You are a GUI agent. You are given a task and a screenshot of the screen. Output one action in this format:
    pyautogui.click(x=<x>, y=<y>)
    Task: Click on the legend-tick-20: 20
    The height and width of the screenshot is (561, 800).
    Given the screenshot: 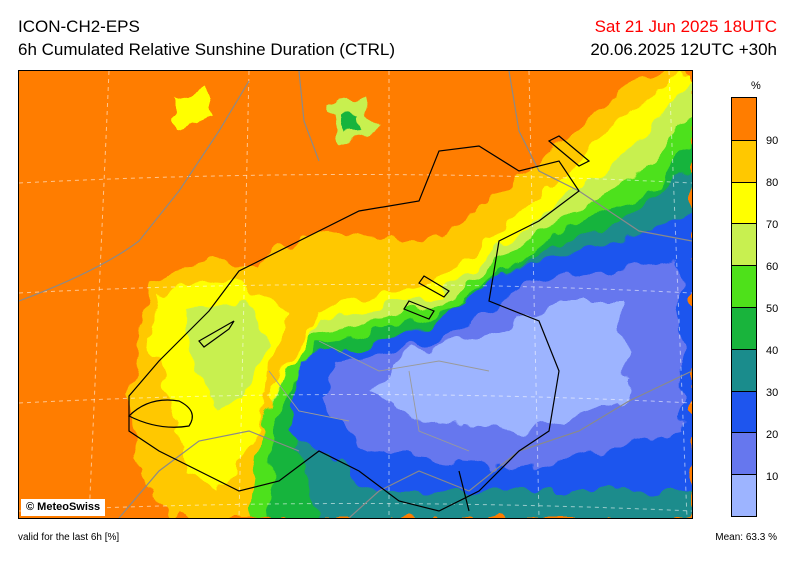 What is the action you would take?
    pyautogui.click(x=772, y=435)
    